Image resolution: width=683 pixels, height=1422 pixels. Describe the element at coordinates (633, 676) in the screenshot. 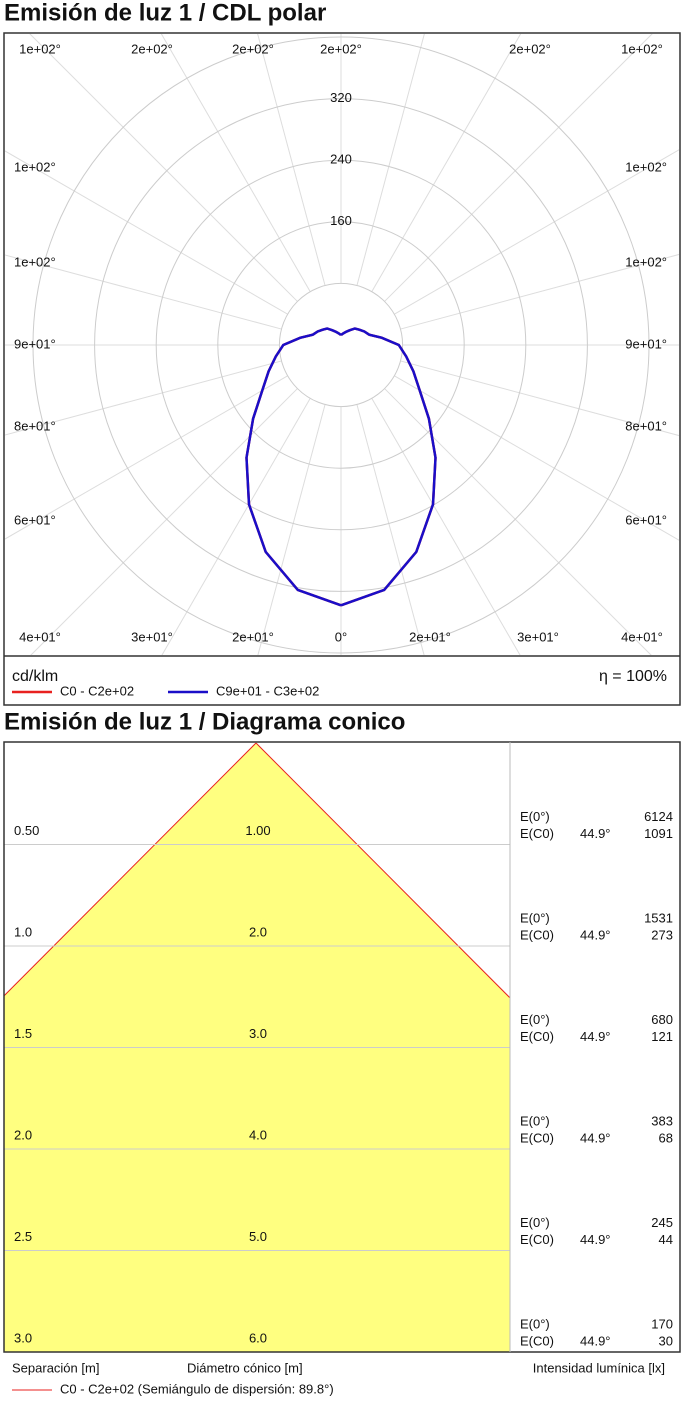

I see `efficiency-label: η = 100%` at that location.